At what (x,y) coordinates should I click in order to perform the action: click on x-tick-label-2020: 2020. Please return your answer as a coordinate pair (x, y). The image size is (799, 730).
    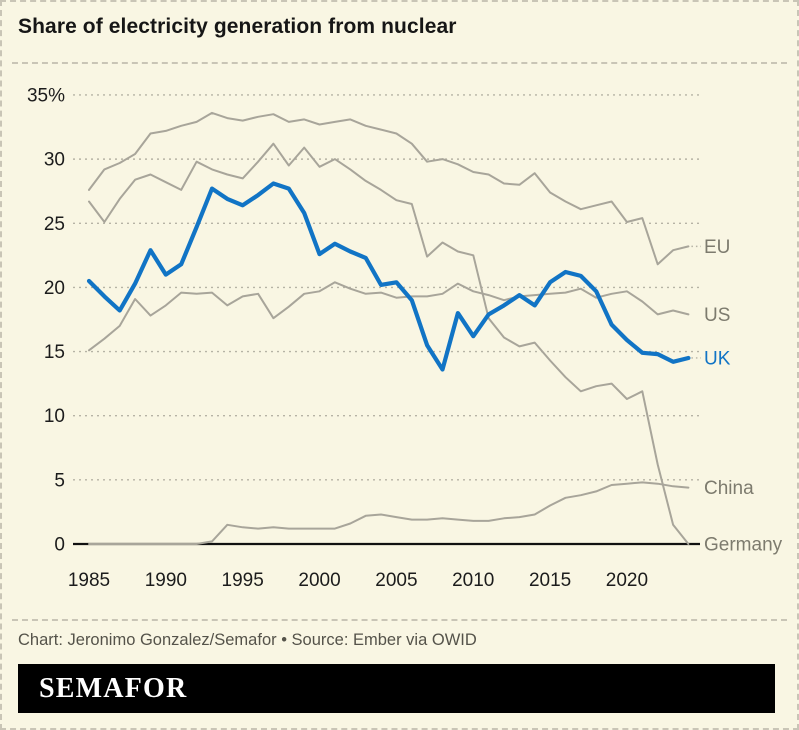
    Looking at the image, I should click on (627, 580).